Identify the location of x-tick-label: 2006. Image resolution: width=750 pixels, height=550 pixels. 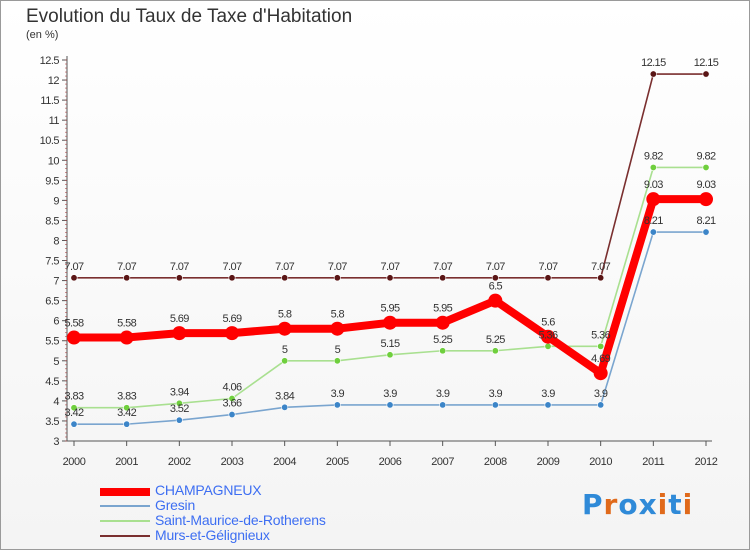
(390, 462).